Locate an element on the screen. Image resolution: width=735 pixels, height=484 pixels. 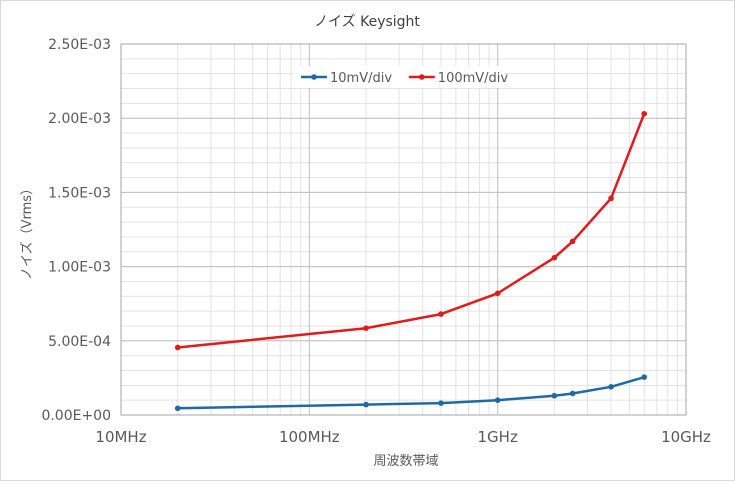
x-axis-title: 周波数帯域 is located at coordinates (405, 461).